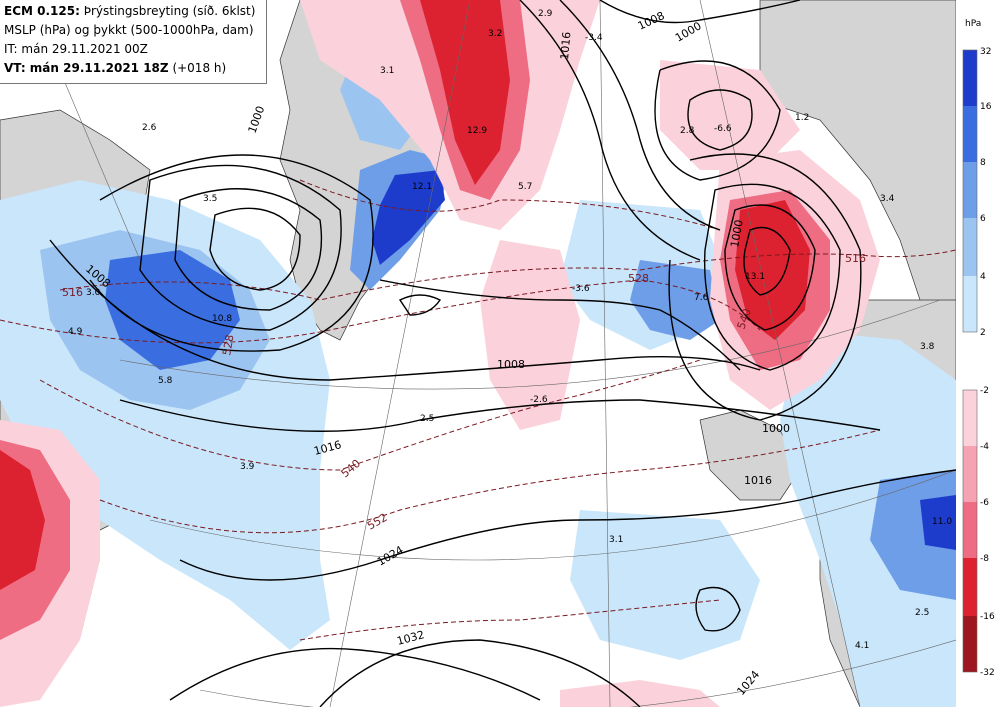 The height and width of the screenshot is (707, 1000). I want to click on tendency-label: 4.9, so click(75, 332).